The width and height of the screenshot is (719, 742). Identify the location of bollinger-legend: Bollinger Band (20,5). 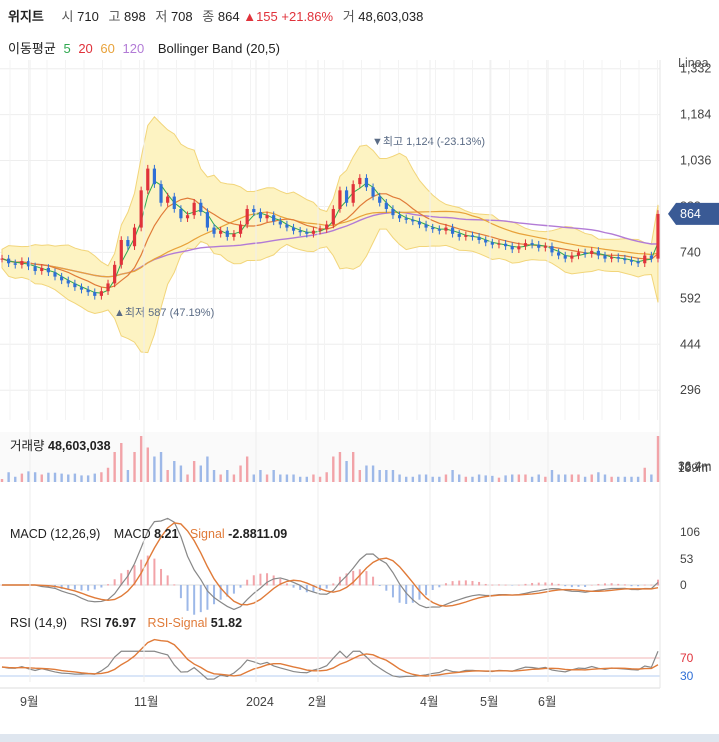
(218, 48).